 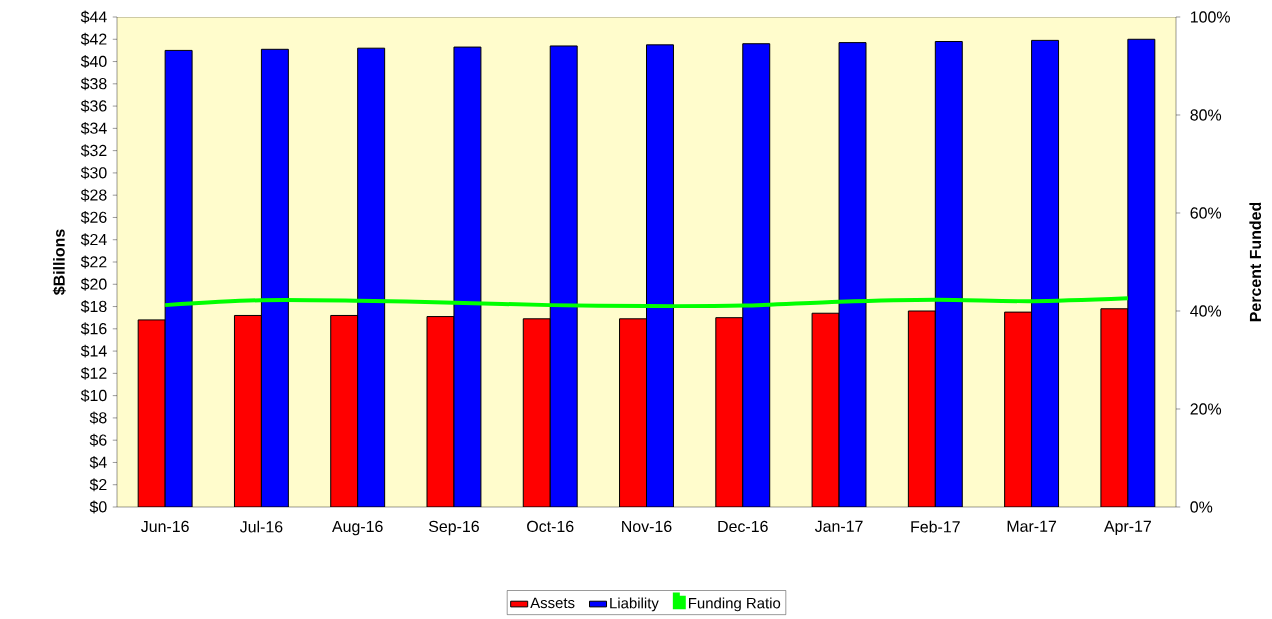 What do you see at coordinates (1206, 311) in the screenshot?
I see `y2-tick-label: 40%` at bounding box center [1206, 311].